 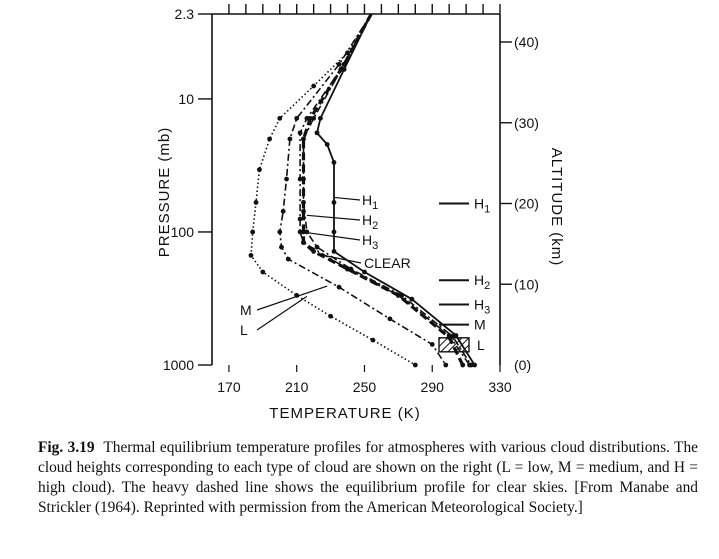 What do you see at coordinates (481, 345) in the screenshot?
I see `cloud-label-l: L` at bounding box center [481, 345].